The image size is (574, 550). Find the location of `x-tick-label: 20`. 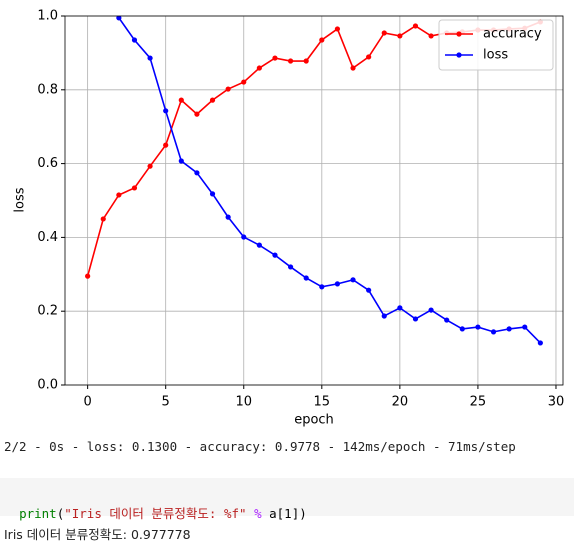

x-tick-label: 20 is located at coordinates (400, 402).